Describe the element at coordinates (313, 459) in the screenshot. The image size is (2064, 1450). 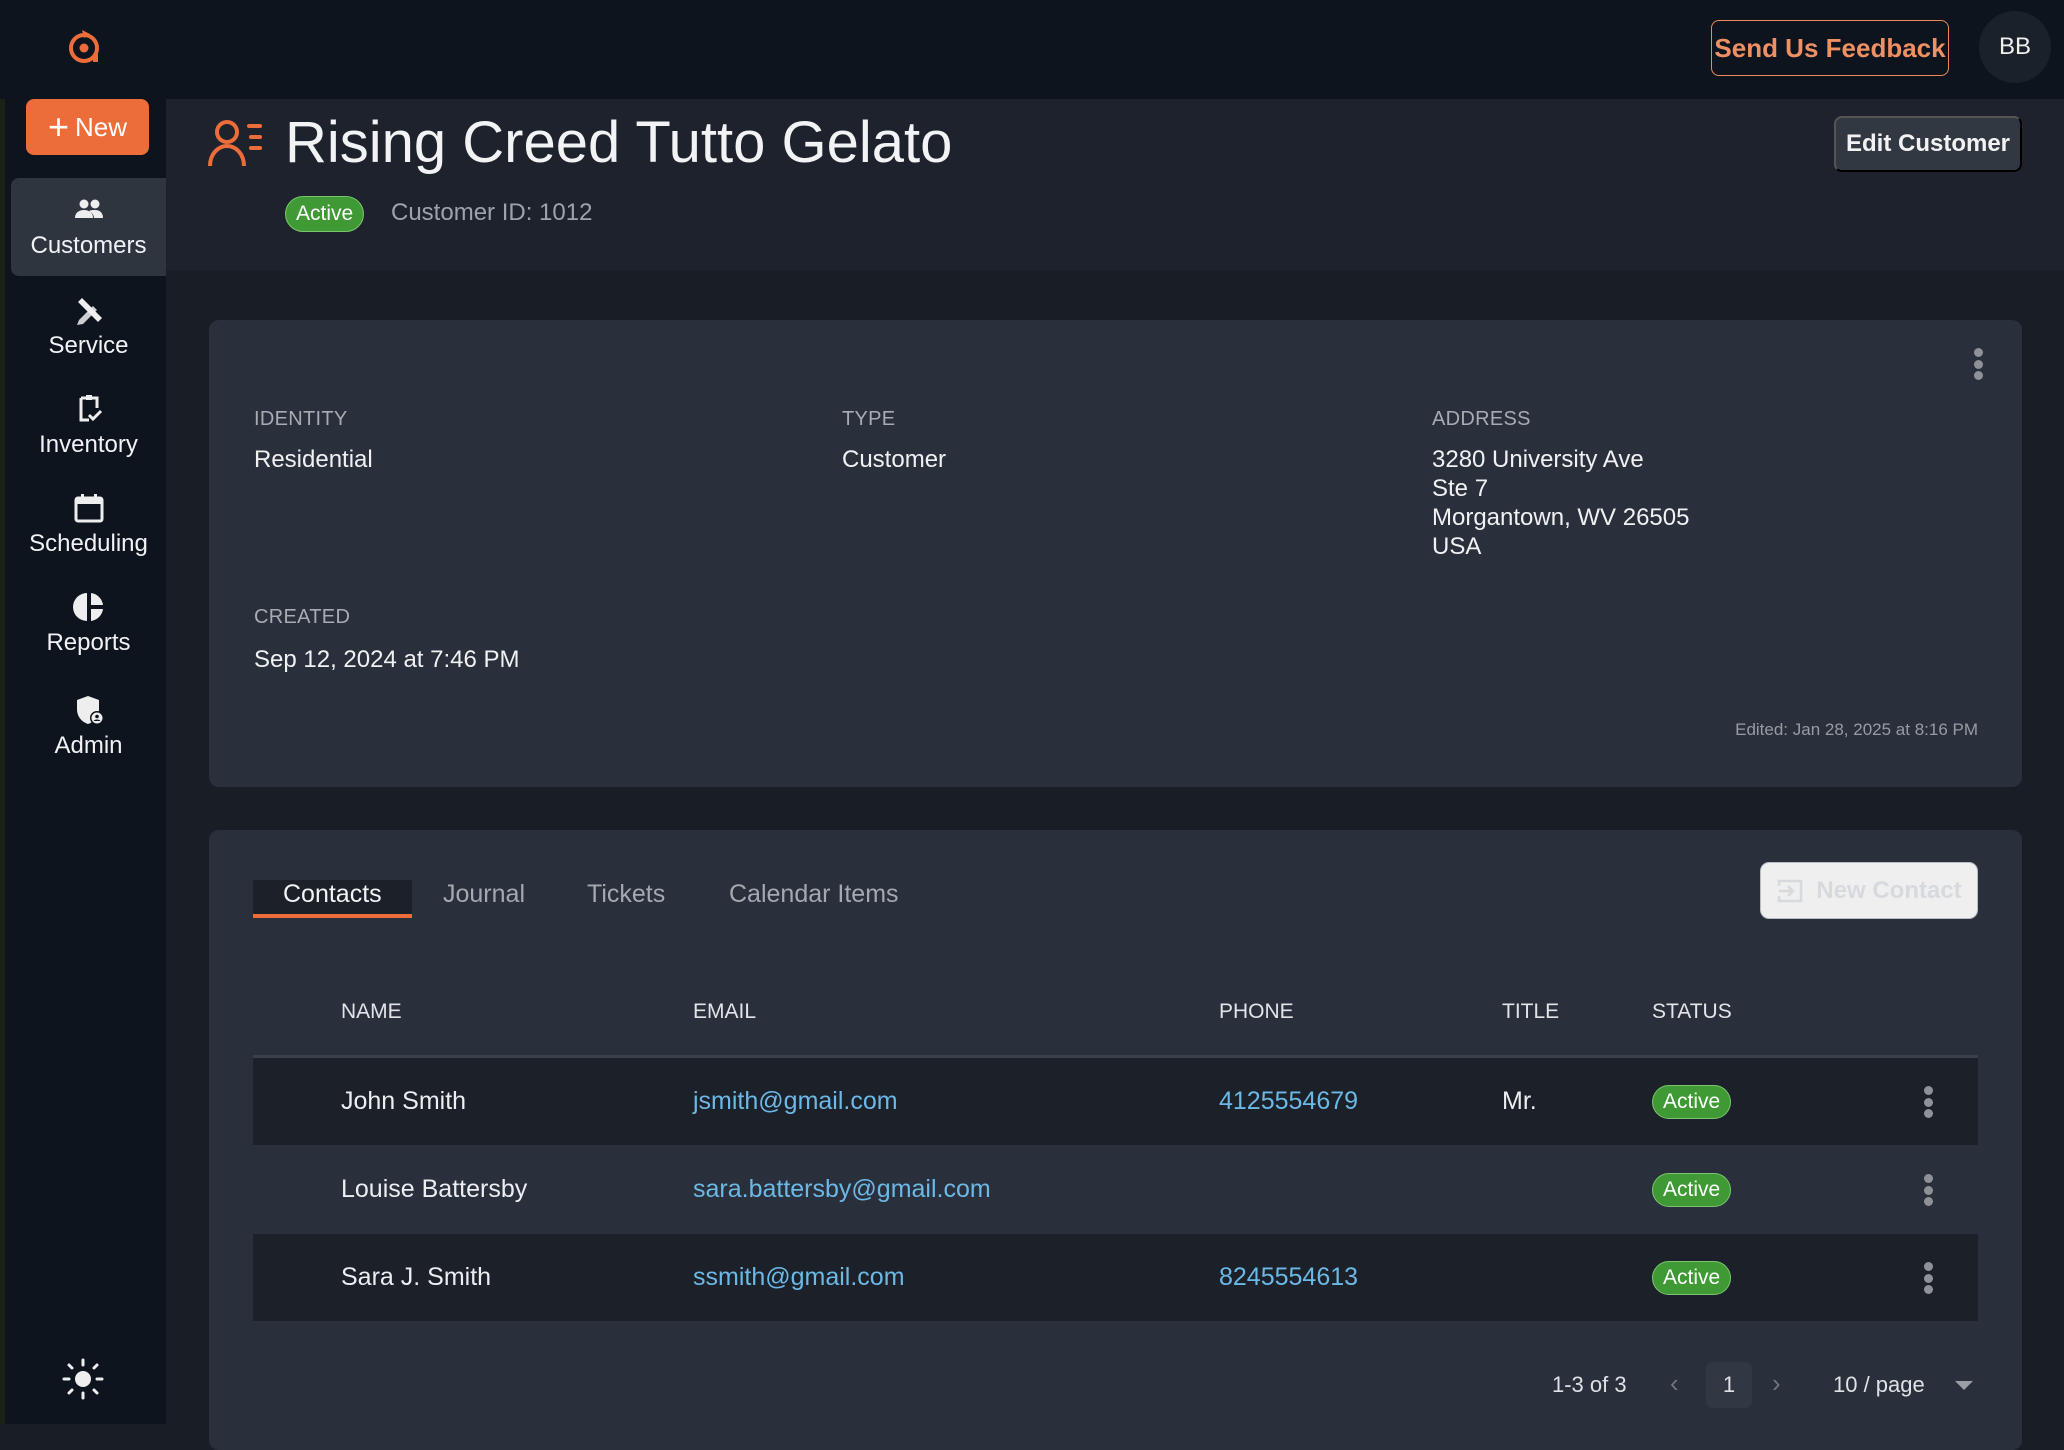
I see `identity-value: Residential` at that location.